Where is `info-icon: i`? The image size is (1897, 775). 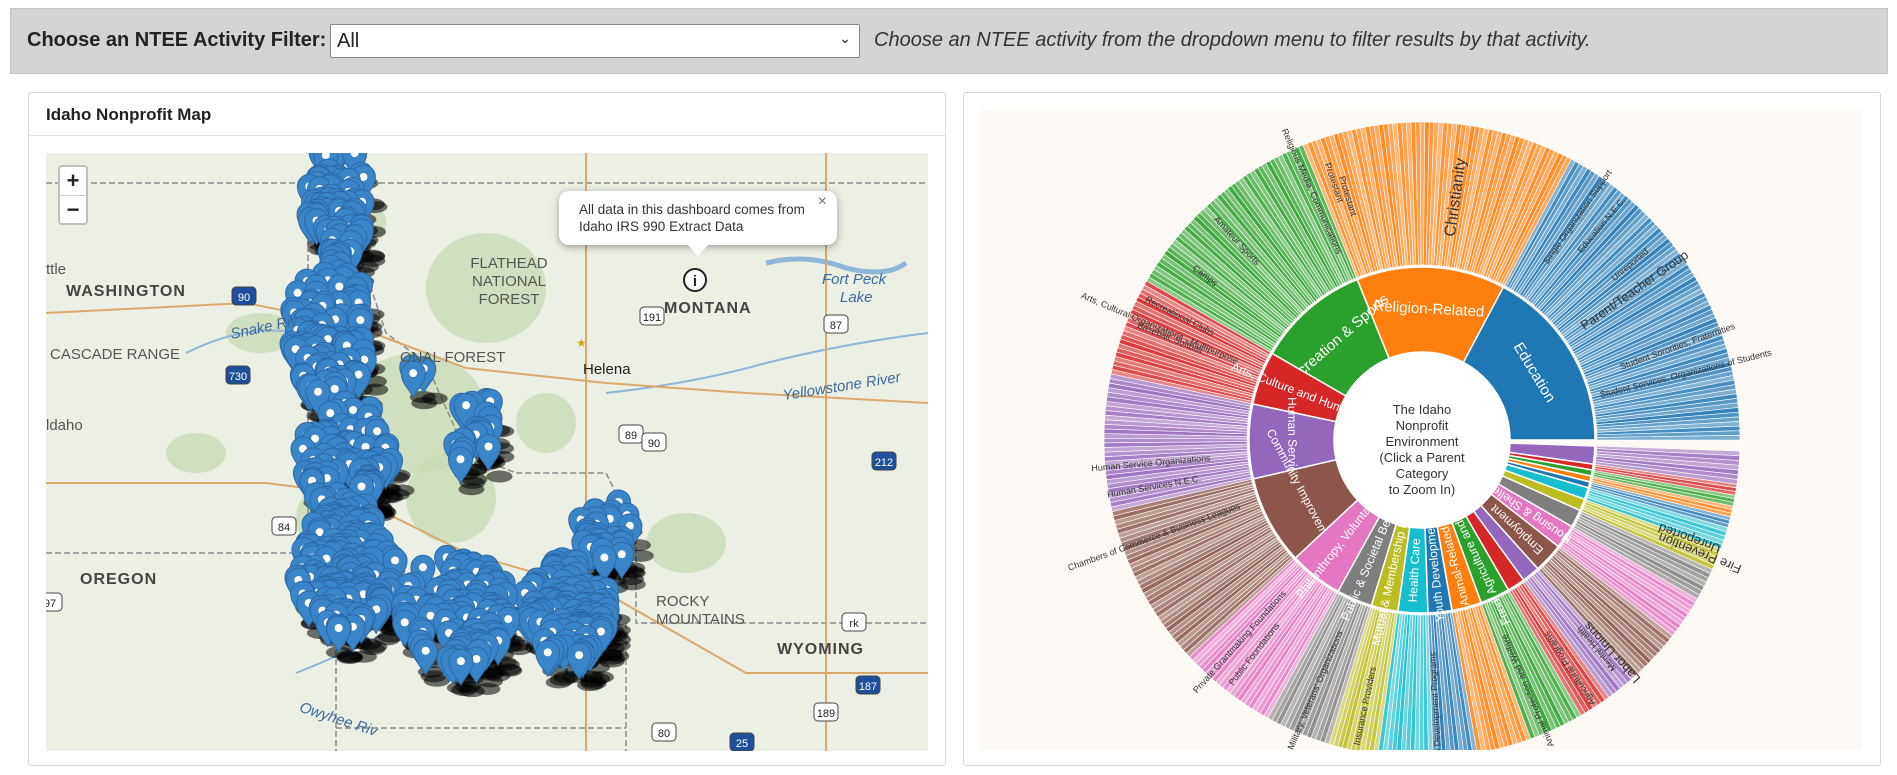
info-icon: i is located at coordinates (695, 280).